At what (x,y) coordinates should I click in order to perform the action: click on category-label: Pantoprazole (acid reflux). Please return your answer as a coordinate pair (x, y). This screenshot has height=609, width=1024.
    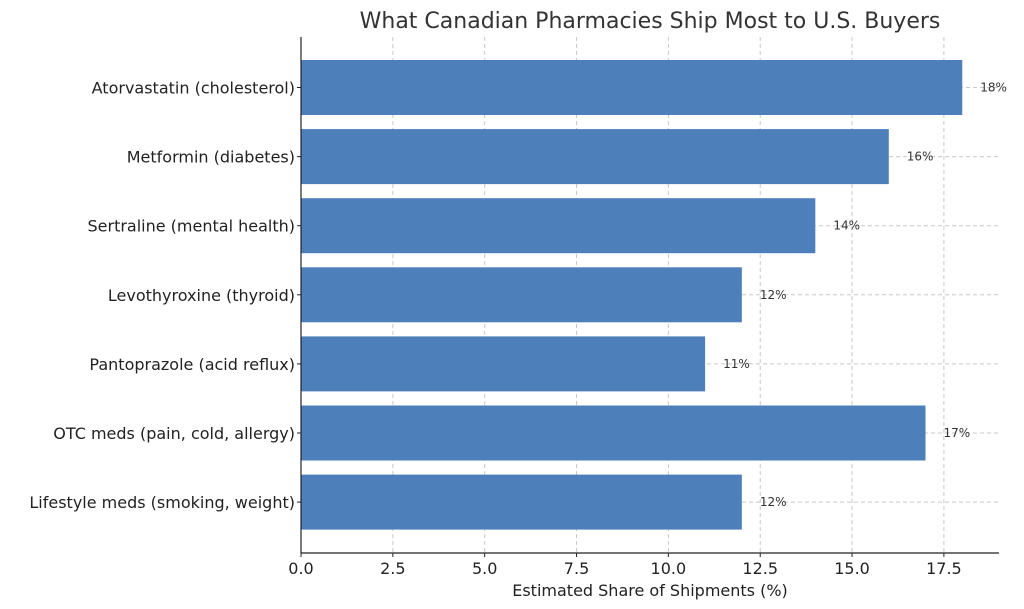
    Looking at the image, I should click on (192, 364).